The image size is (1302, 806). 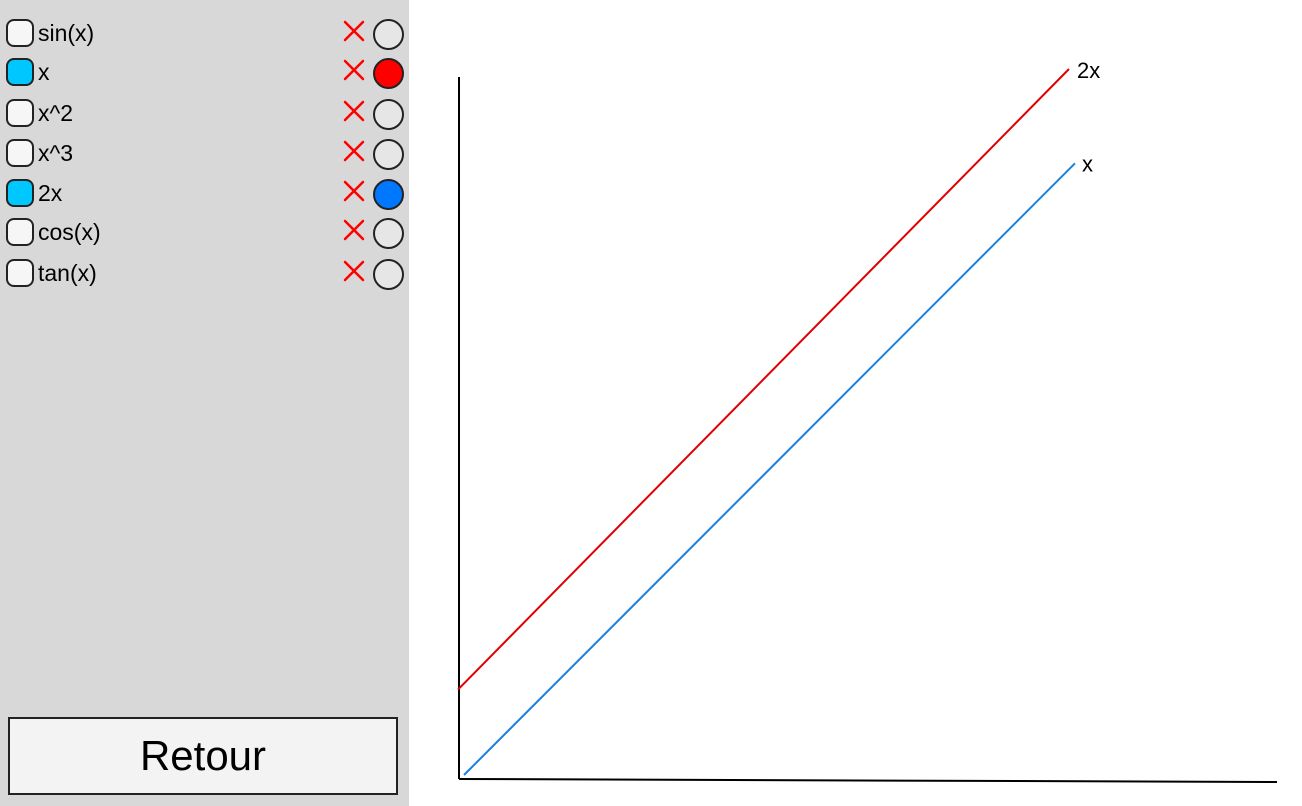 What do you see at coordinates (20, 33) in the screenshot?
I see `function-checkbox-sin` at bounding box center [20, 33].